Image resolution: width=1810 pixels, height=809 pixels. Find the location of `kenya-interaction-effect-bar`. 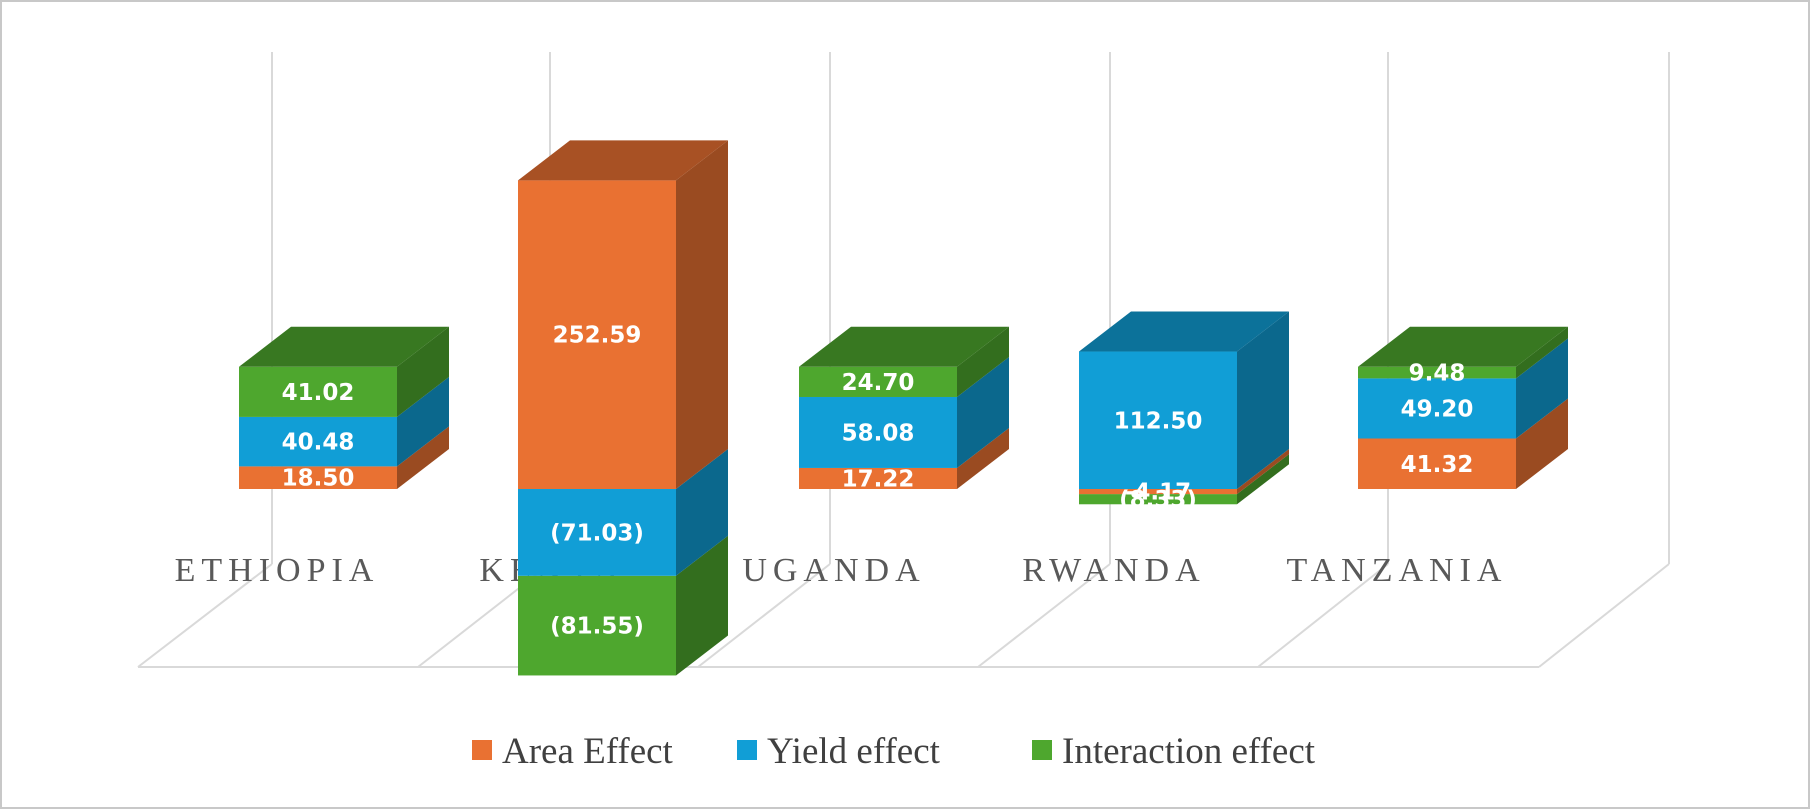

kenya-interaction-effect-bar is located at coordinates (597, 625).